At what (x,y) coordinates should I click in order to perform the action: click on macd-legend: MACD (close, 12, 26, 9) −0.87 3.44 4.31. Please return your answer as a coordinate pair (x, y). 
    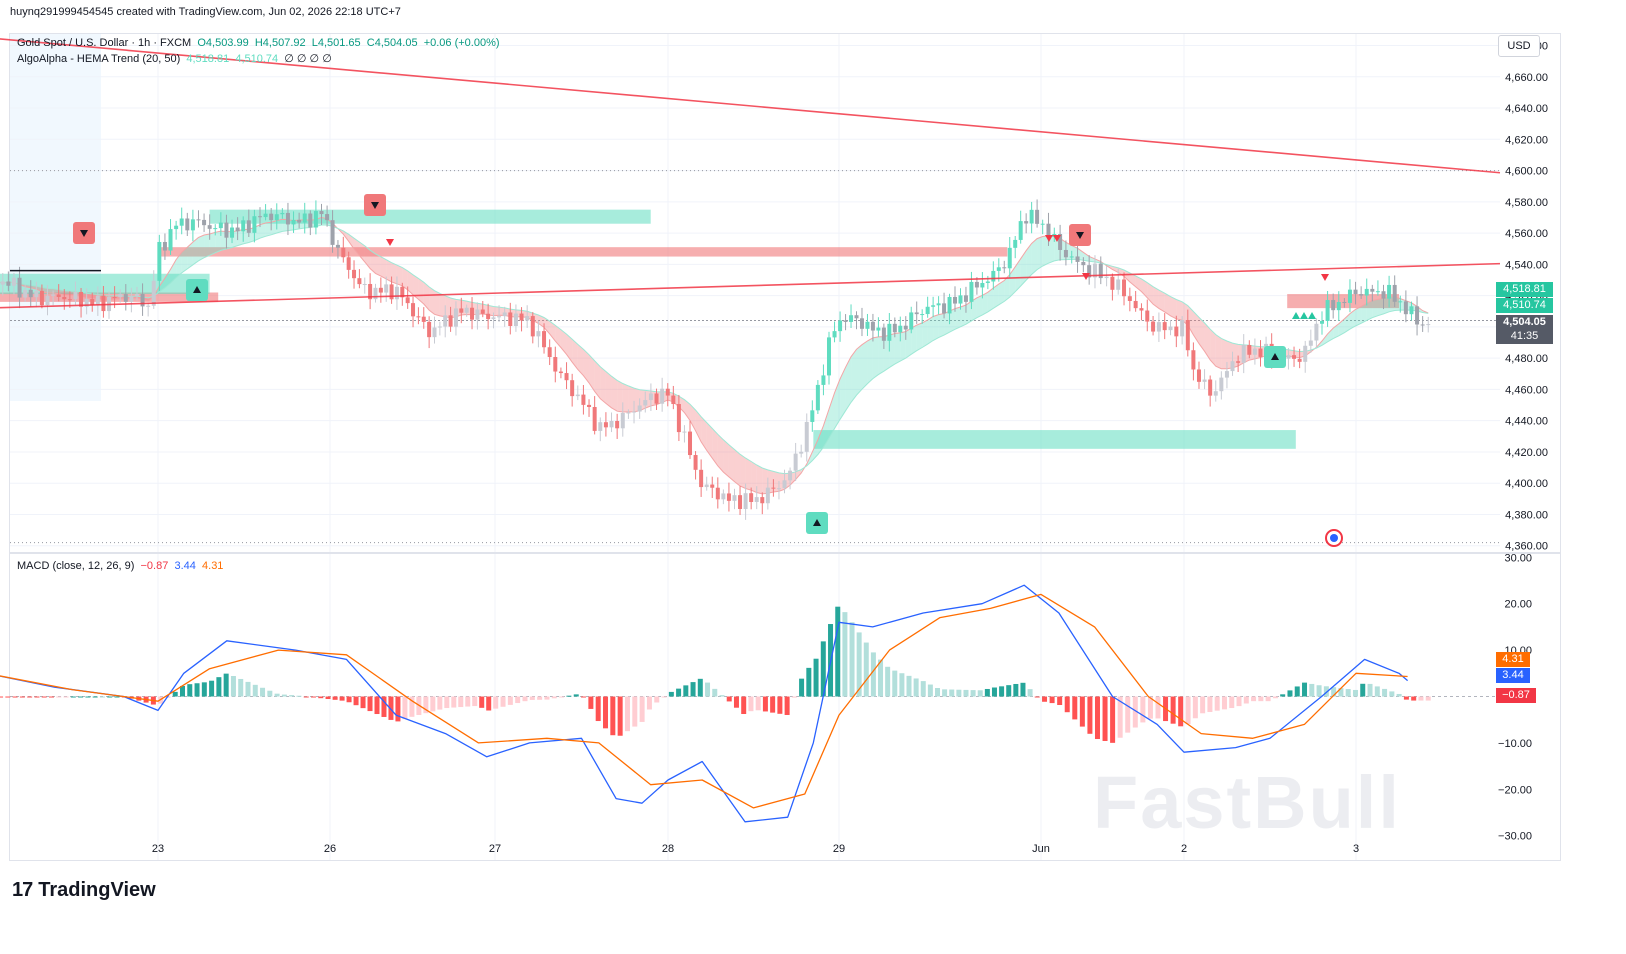
    Looking at the image, I should click on (120, 566).